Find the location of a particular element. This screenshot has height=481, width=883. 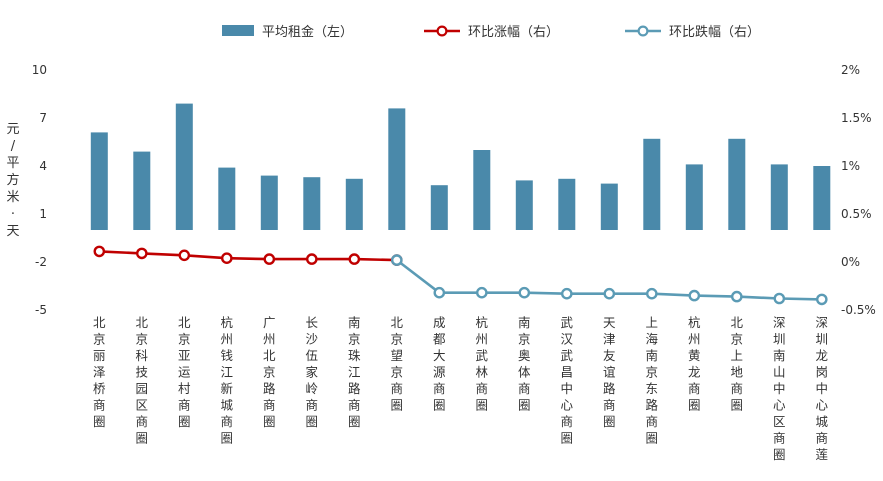

category-char: 津 is located at coordinates (609, 339).